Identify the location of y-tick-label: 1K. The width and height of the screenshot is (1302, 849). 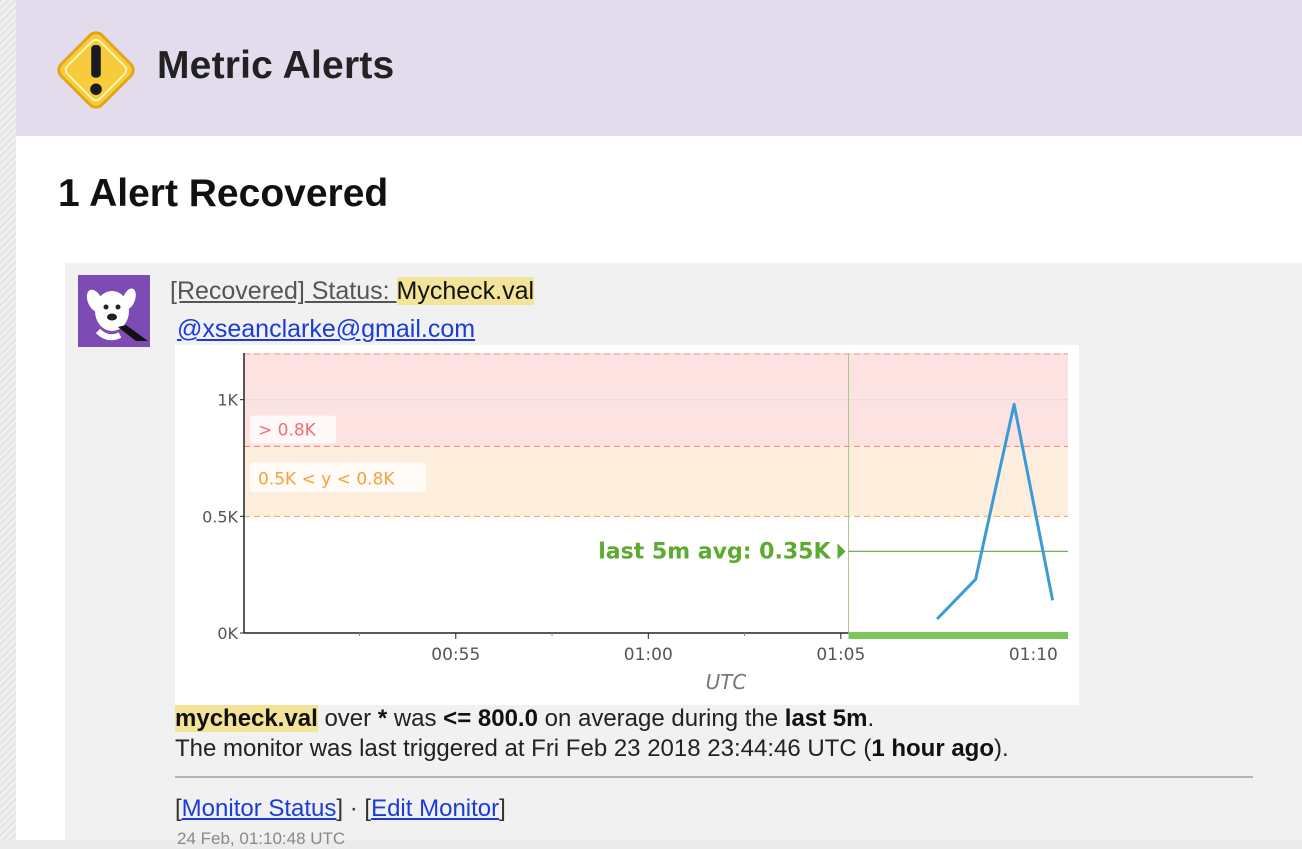
(227, 400).